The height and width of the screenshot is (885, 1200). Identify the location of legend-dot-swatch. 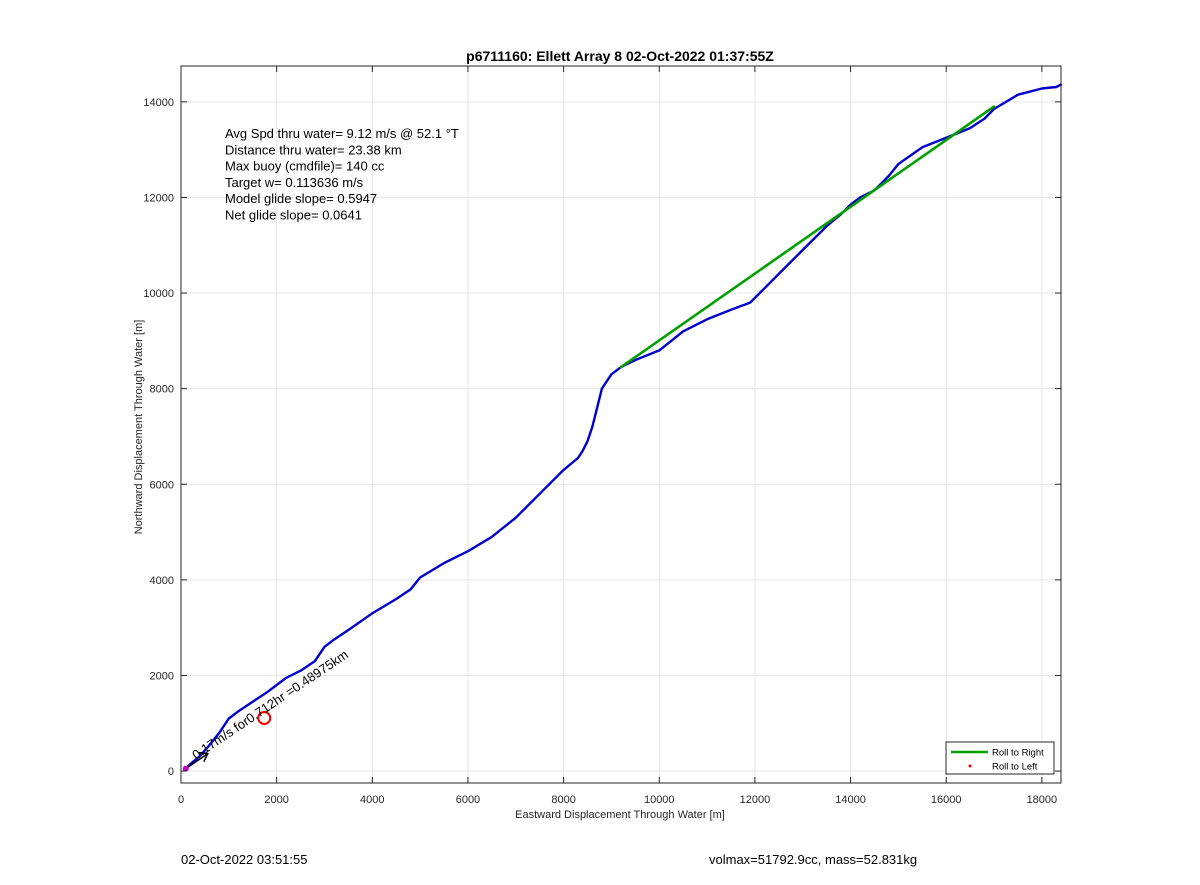
(970, 766).